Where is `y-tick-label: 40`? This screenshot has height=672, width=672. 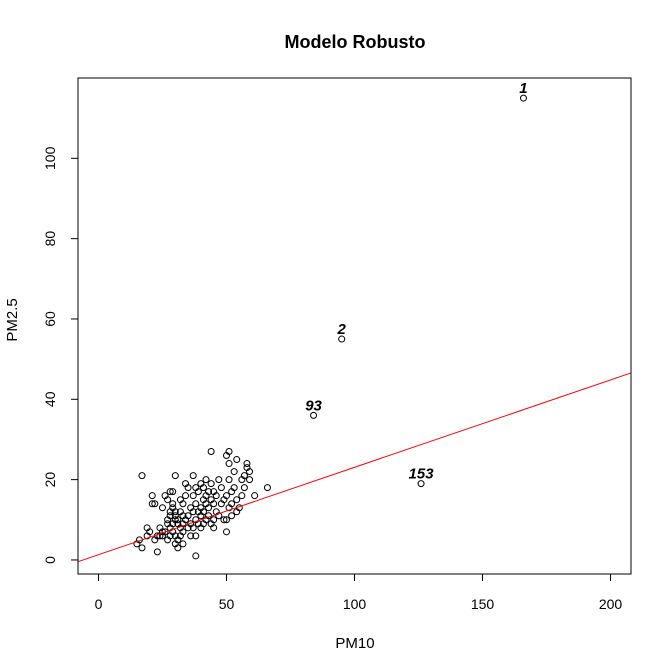
y-tick-label: 40 is located at coordinates (50, 399).